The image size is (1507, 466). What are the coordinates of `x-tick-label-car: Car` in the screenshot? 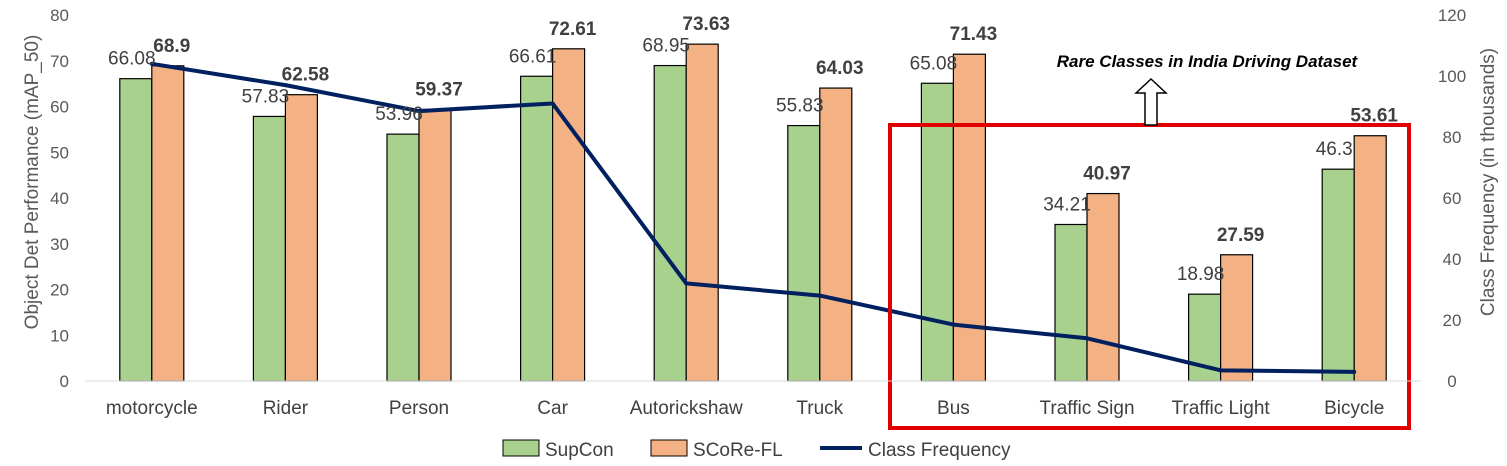 It's located at (552, 408).